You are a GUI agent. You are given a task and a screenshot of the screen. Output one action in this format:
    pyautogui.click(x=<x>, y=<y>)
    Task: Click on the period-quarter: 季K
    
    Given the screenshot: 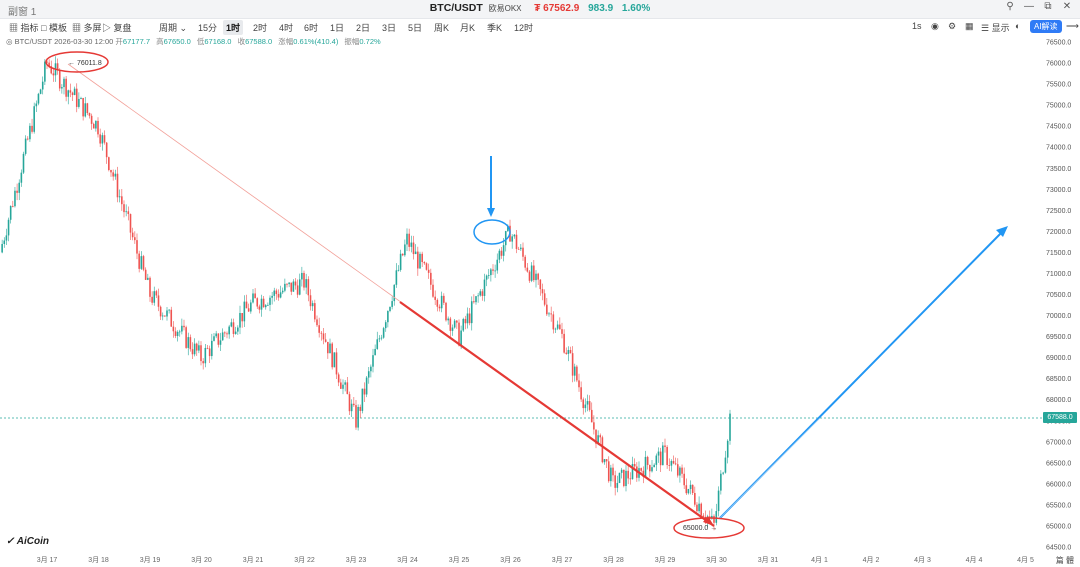 What is the action you would take?
    pyautogui.click(x=495, y=28)
    